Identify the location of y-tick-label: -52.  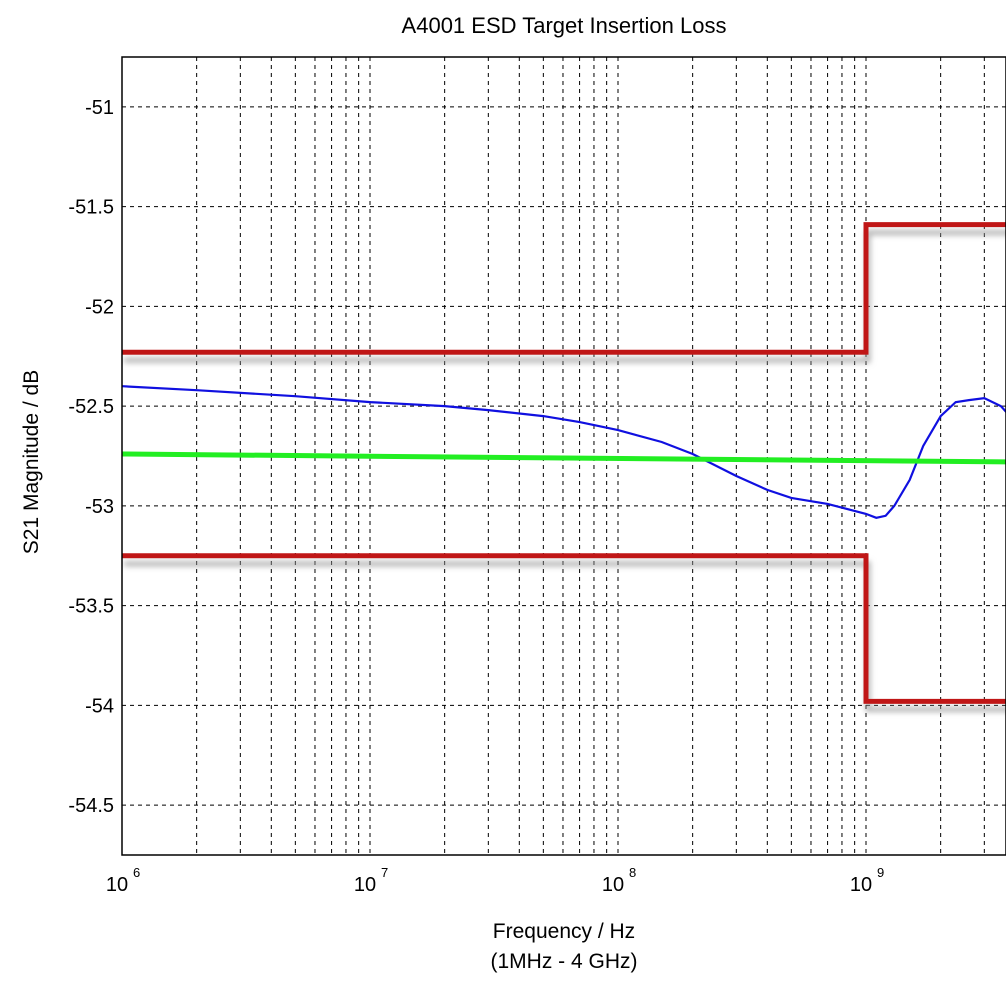
(99, 307).